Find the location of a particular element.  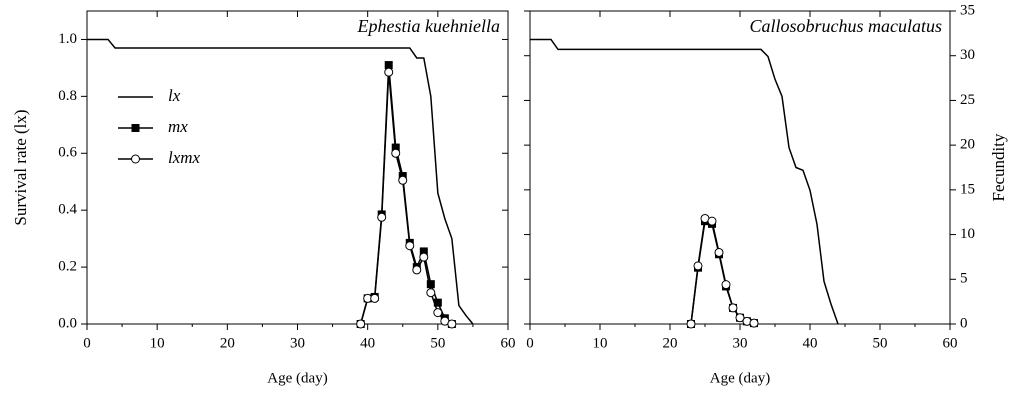

y2-tick-label: 10 is located at coordinates (967, 234).